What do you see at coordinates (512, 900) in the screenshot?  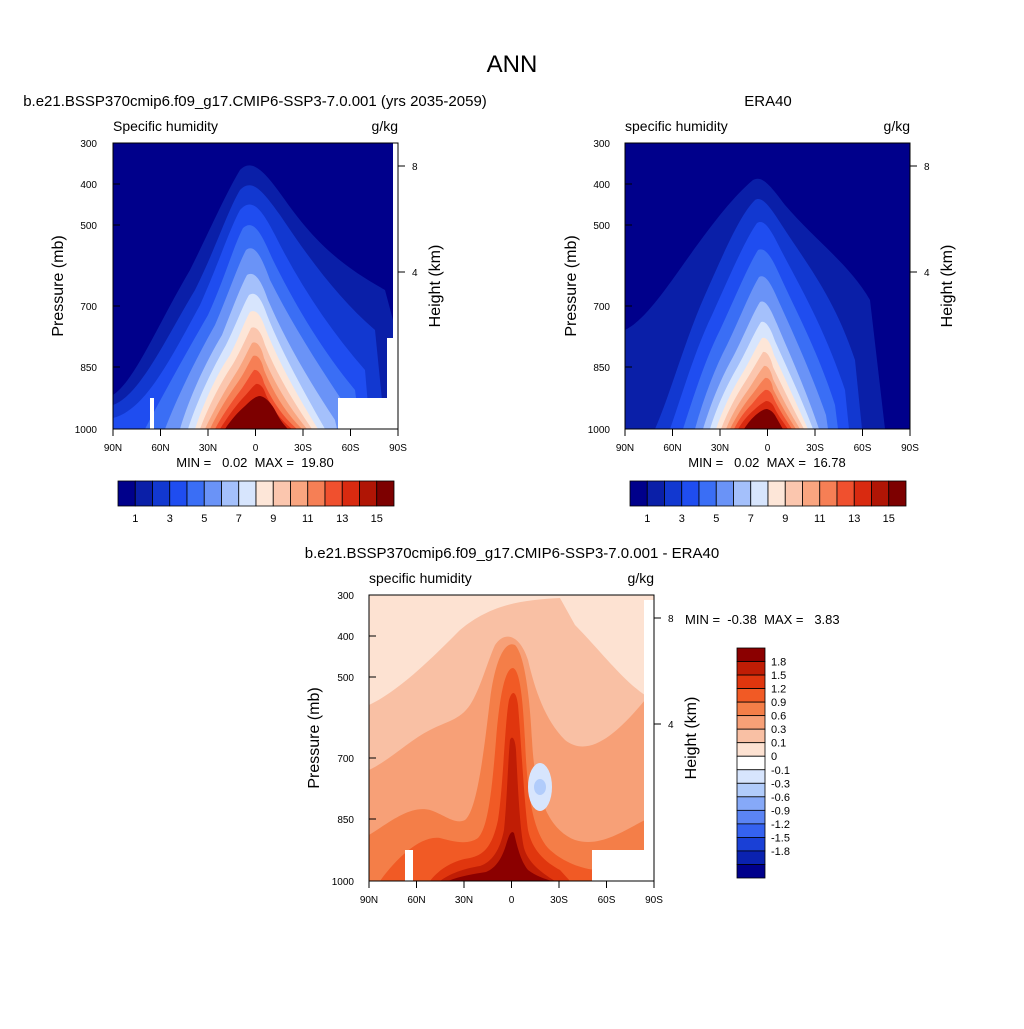 I see `panel-diff-xtick: 0` at bounding box center [512, 900].